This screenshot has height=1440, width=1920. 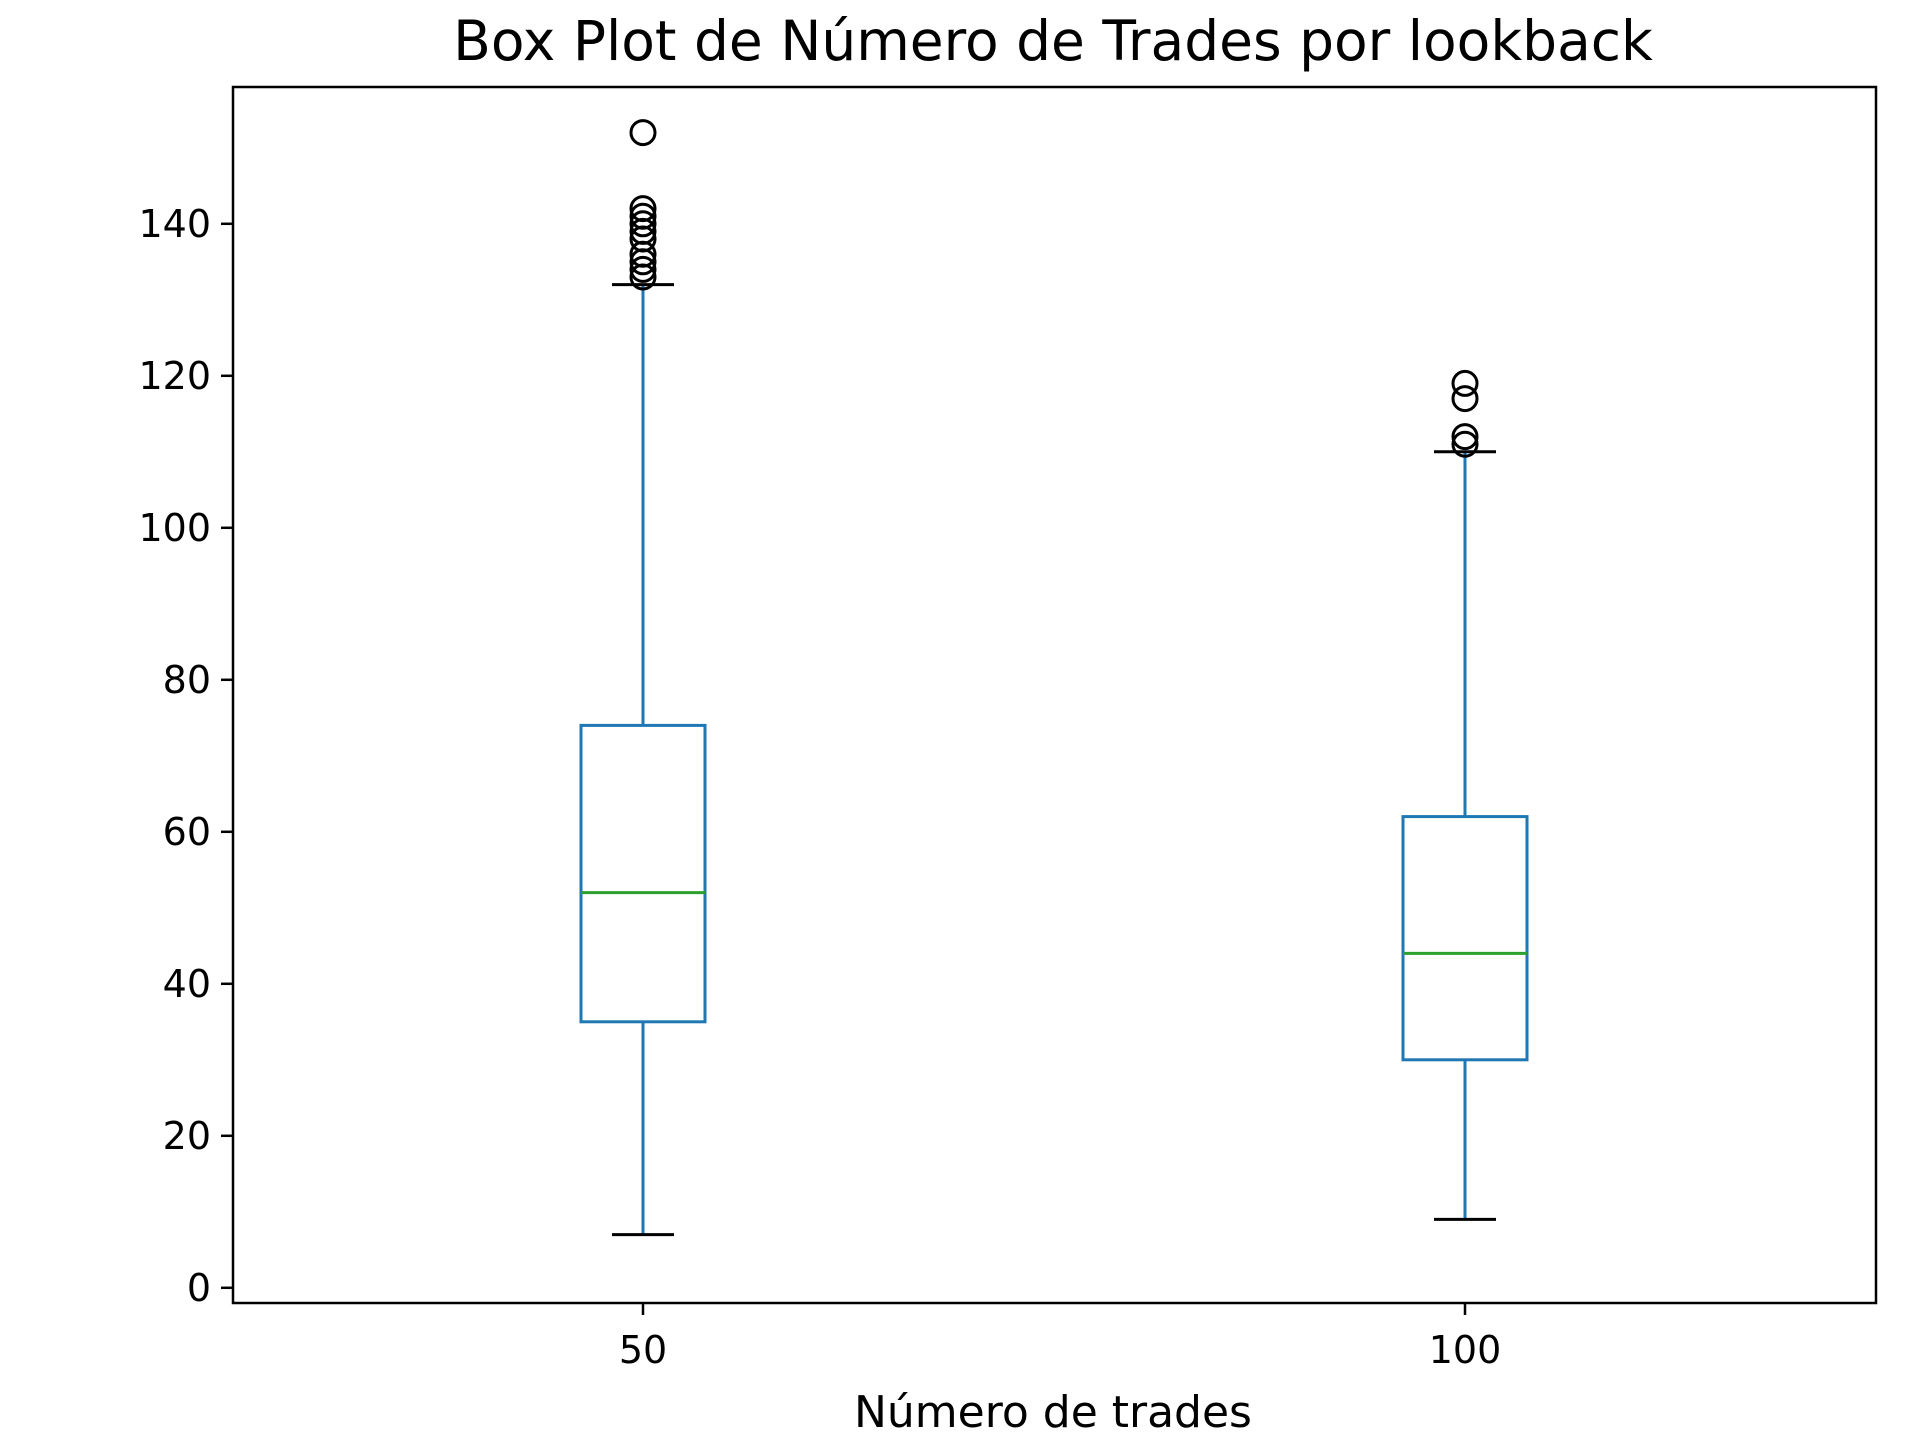 I want to click on y-axis: 0 20 40 60 80 100 120 140, so click(x=185, y=756).